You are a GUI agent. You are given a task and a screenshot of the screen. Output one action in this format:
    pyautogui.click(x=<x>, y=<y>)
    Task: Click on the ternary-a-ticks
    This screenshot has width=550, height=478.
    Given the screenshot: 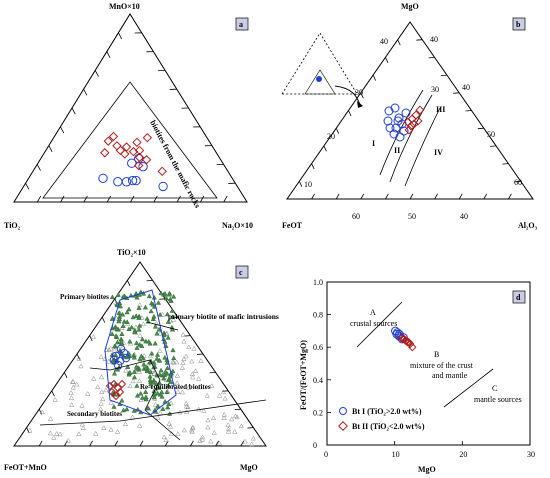 What is the action you would take?
    pyautogui.click(x=130, y=117)
    